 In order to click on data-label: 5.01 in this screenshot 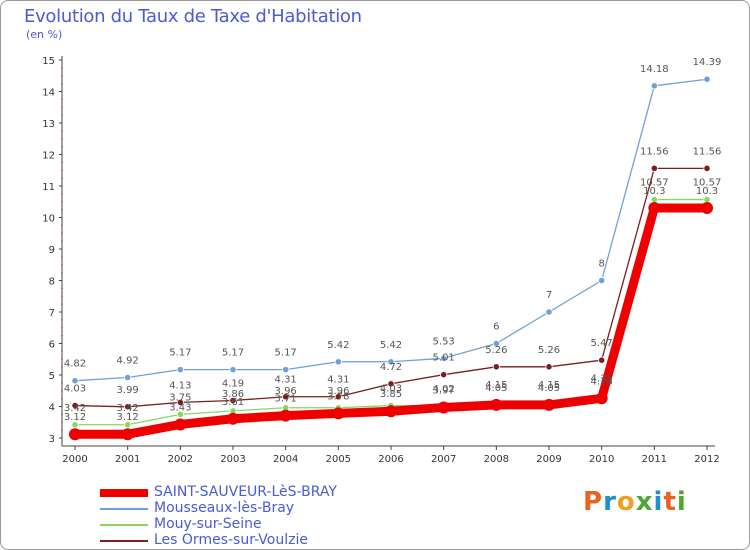, I will do `click(444, 358)`.